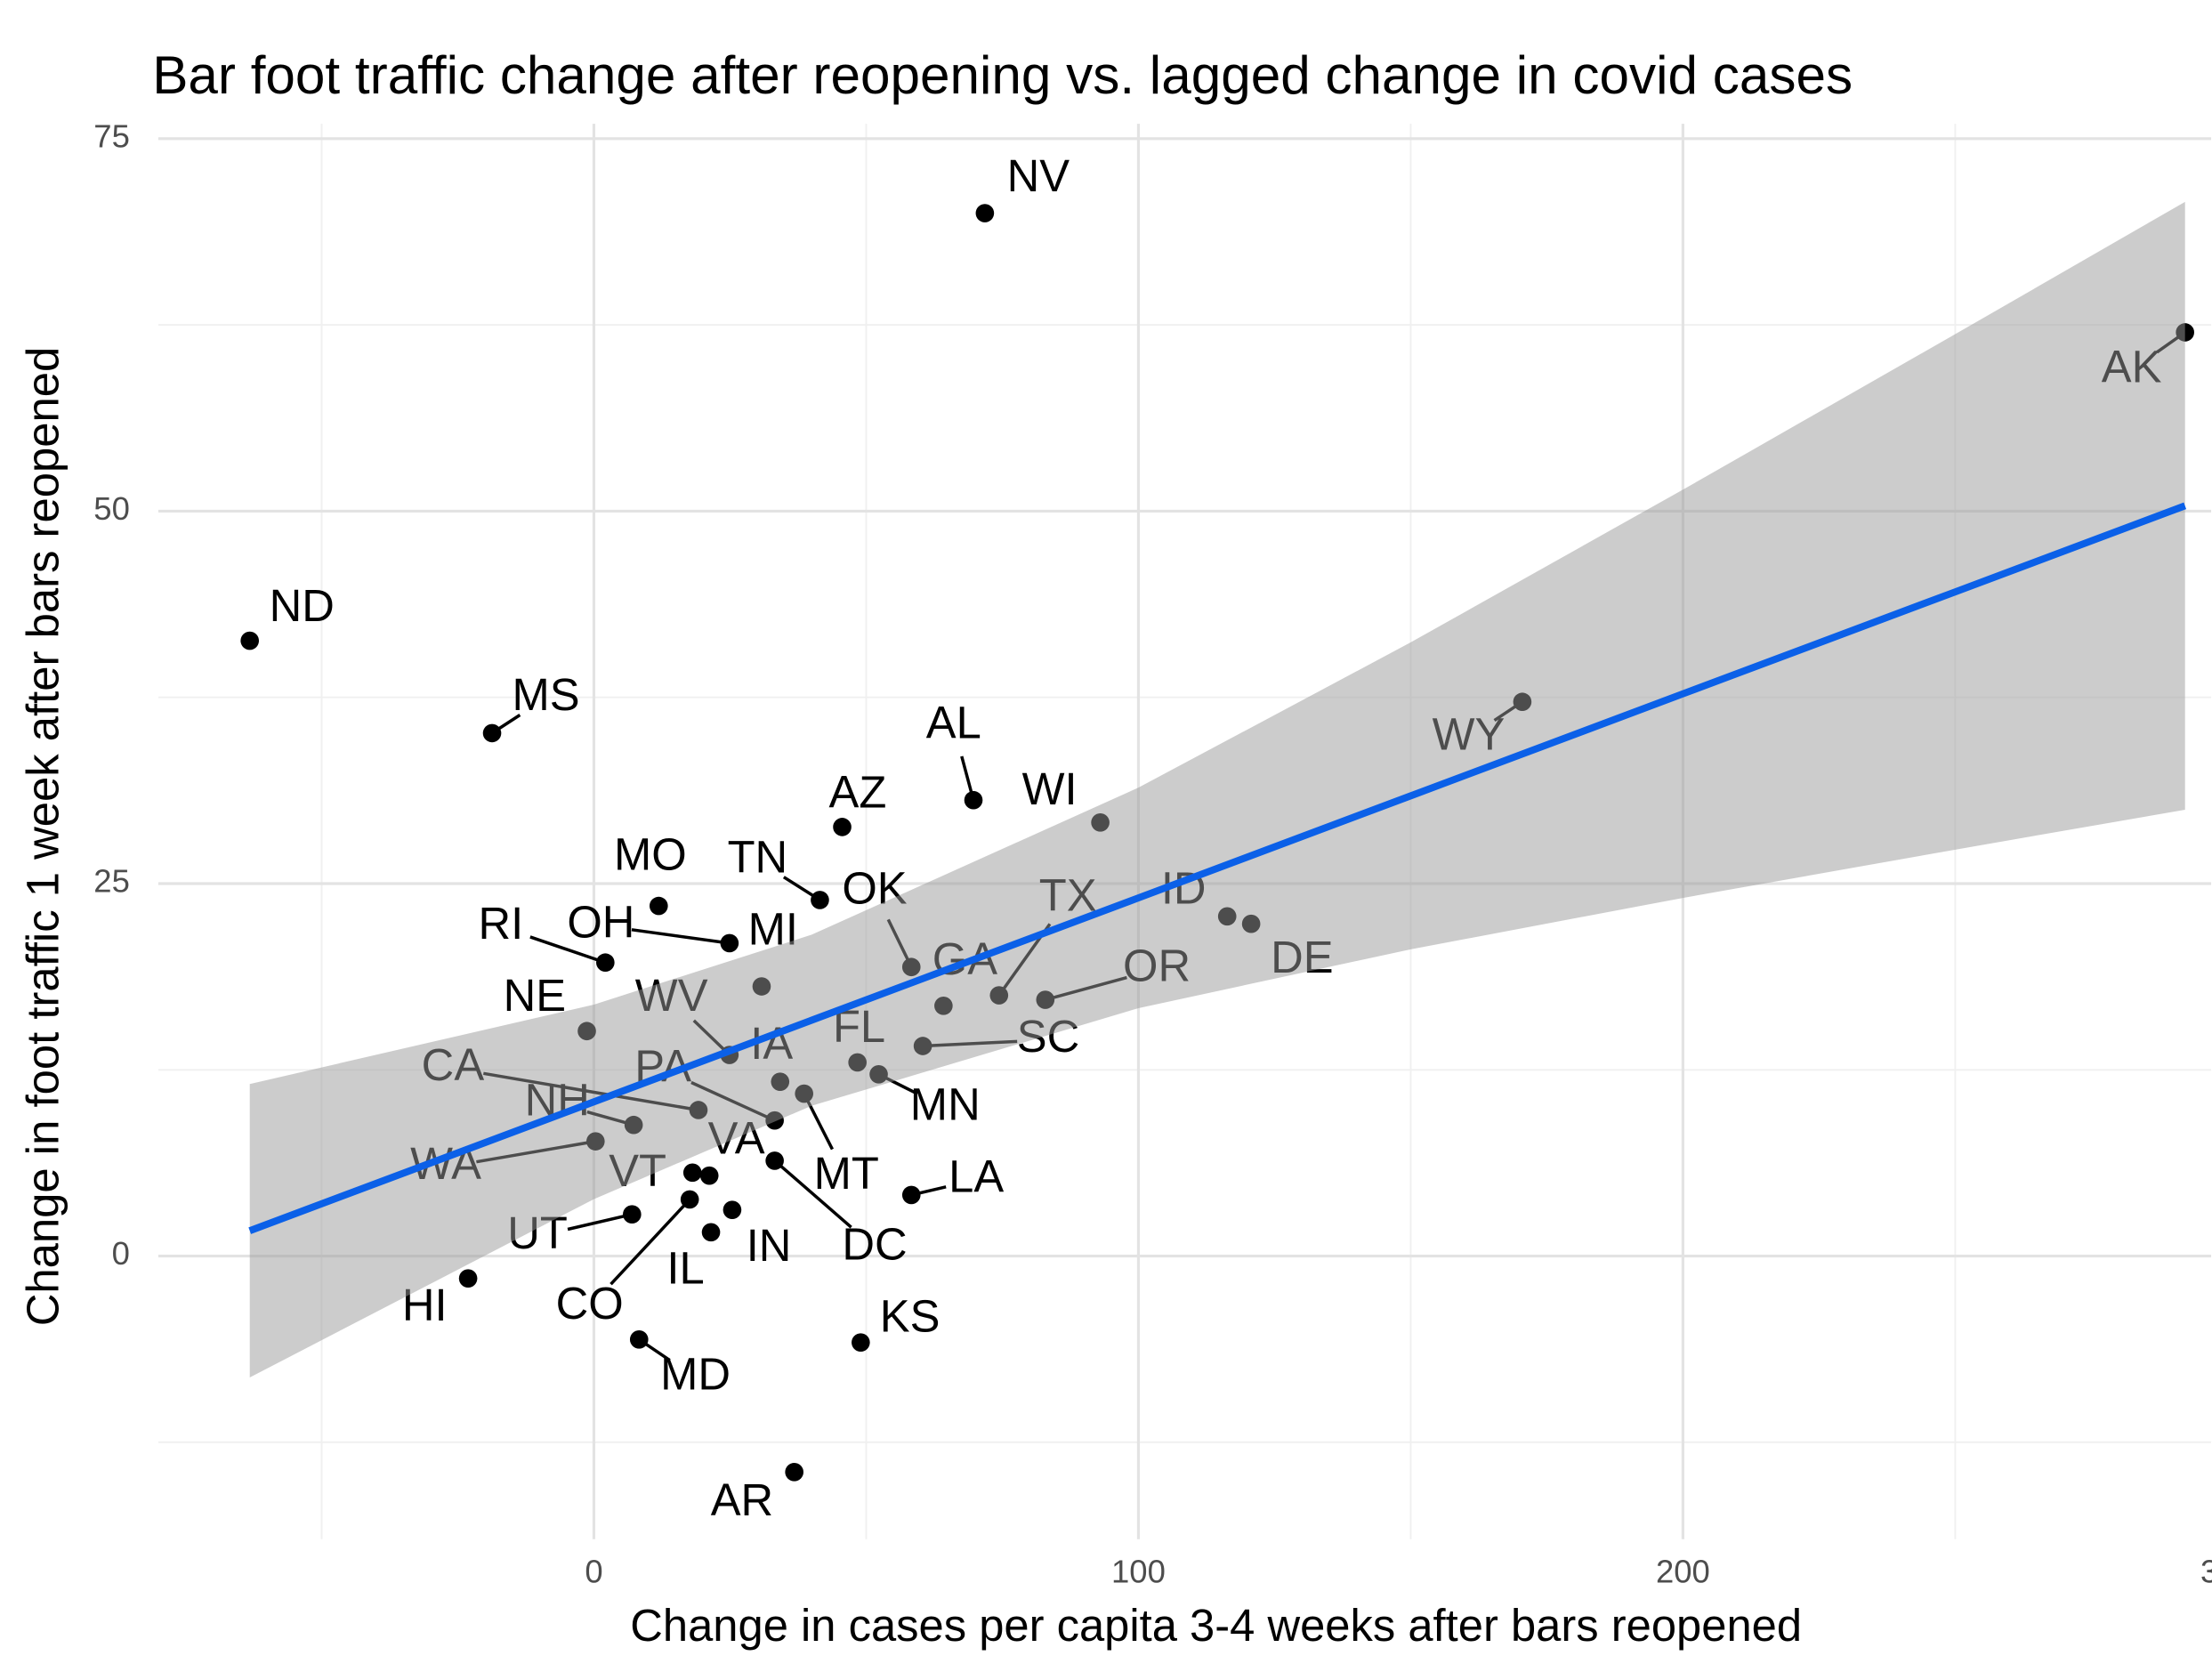 This screenshot has width=2212, height=1680. I want to click on point-label: AZ, so click(858, 791).